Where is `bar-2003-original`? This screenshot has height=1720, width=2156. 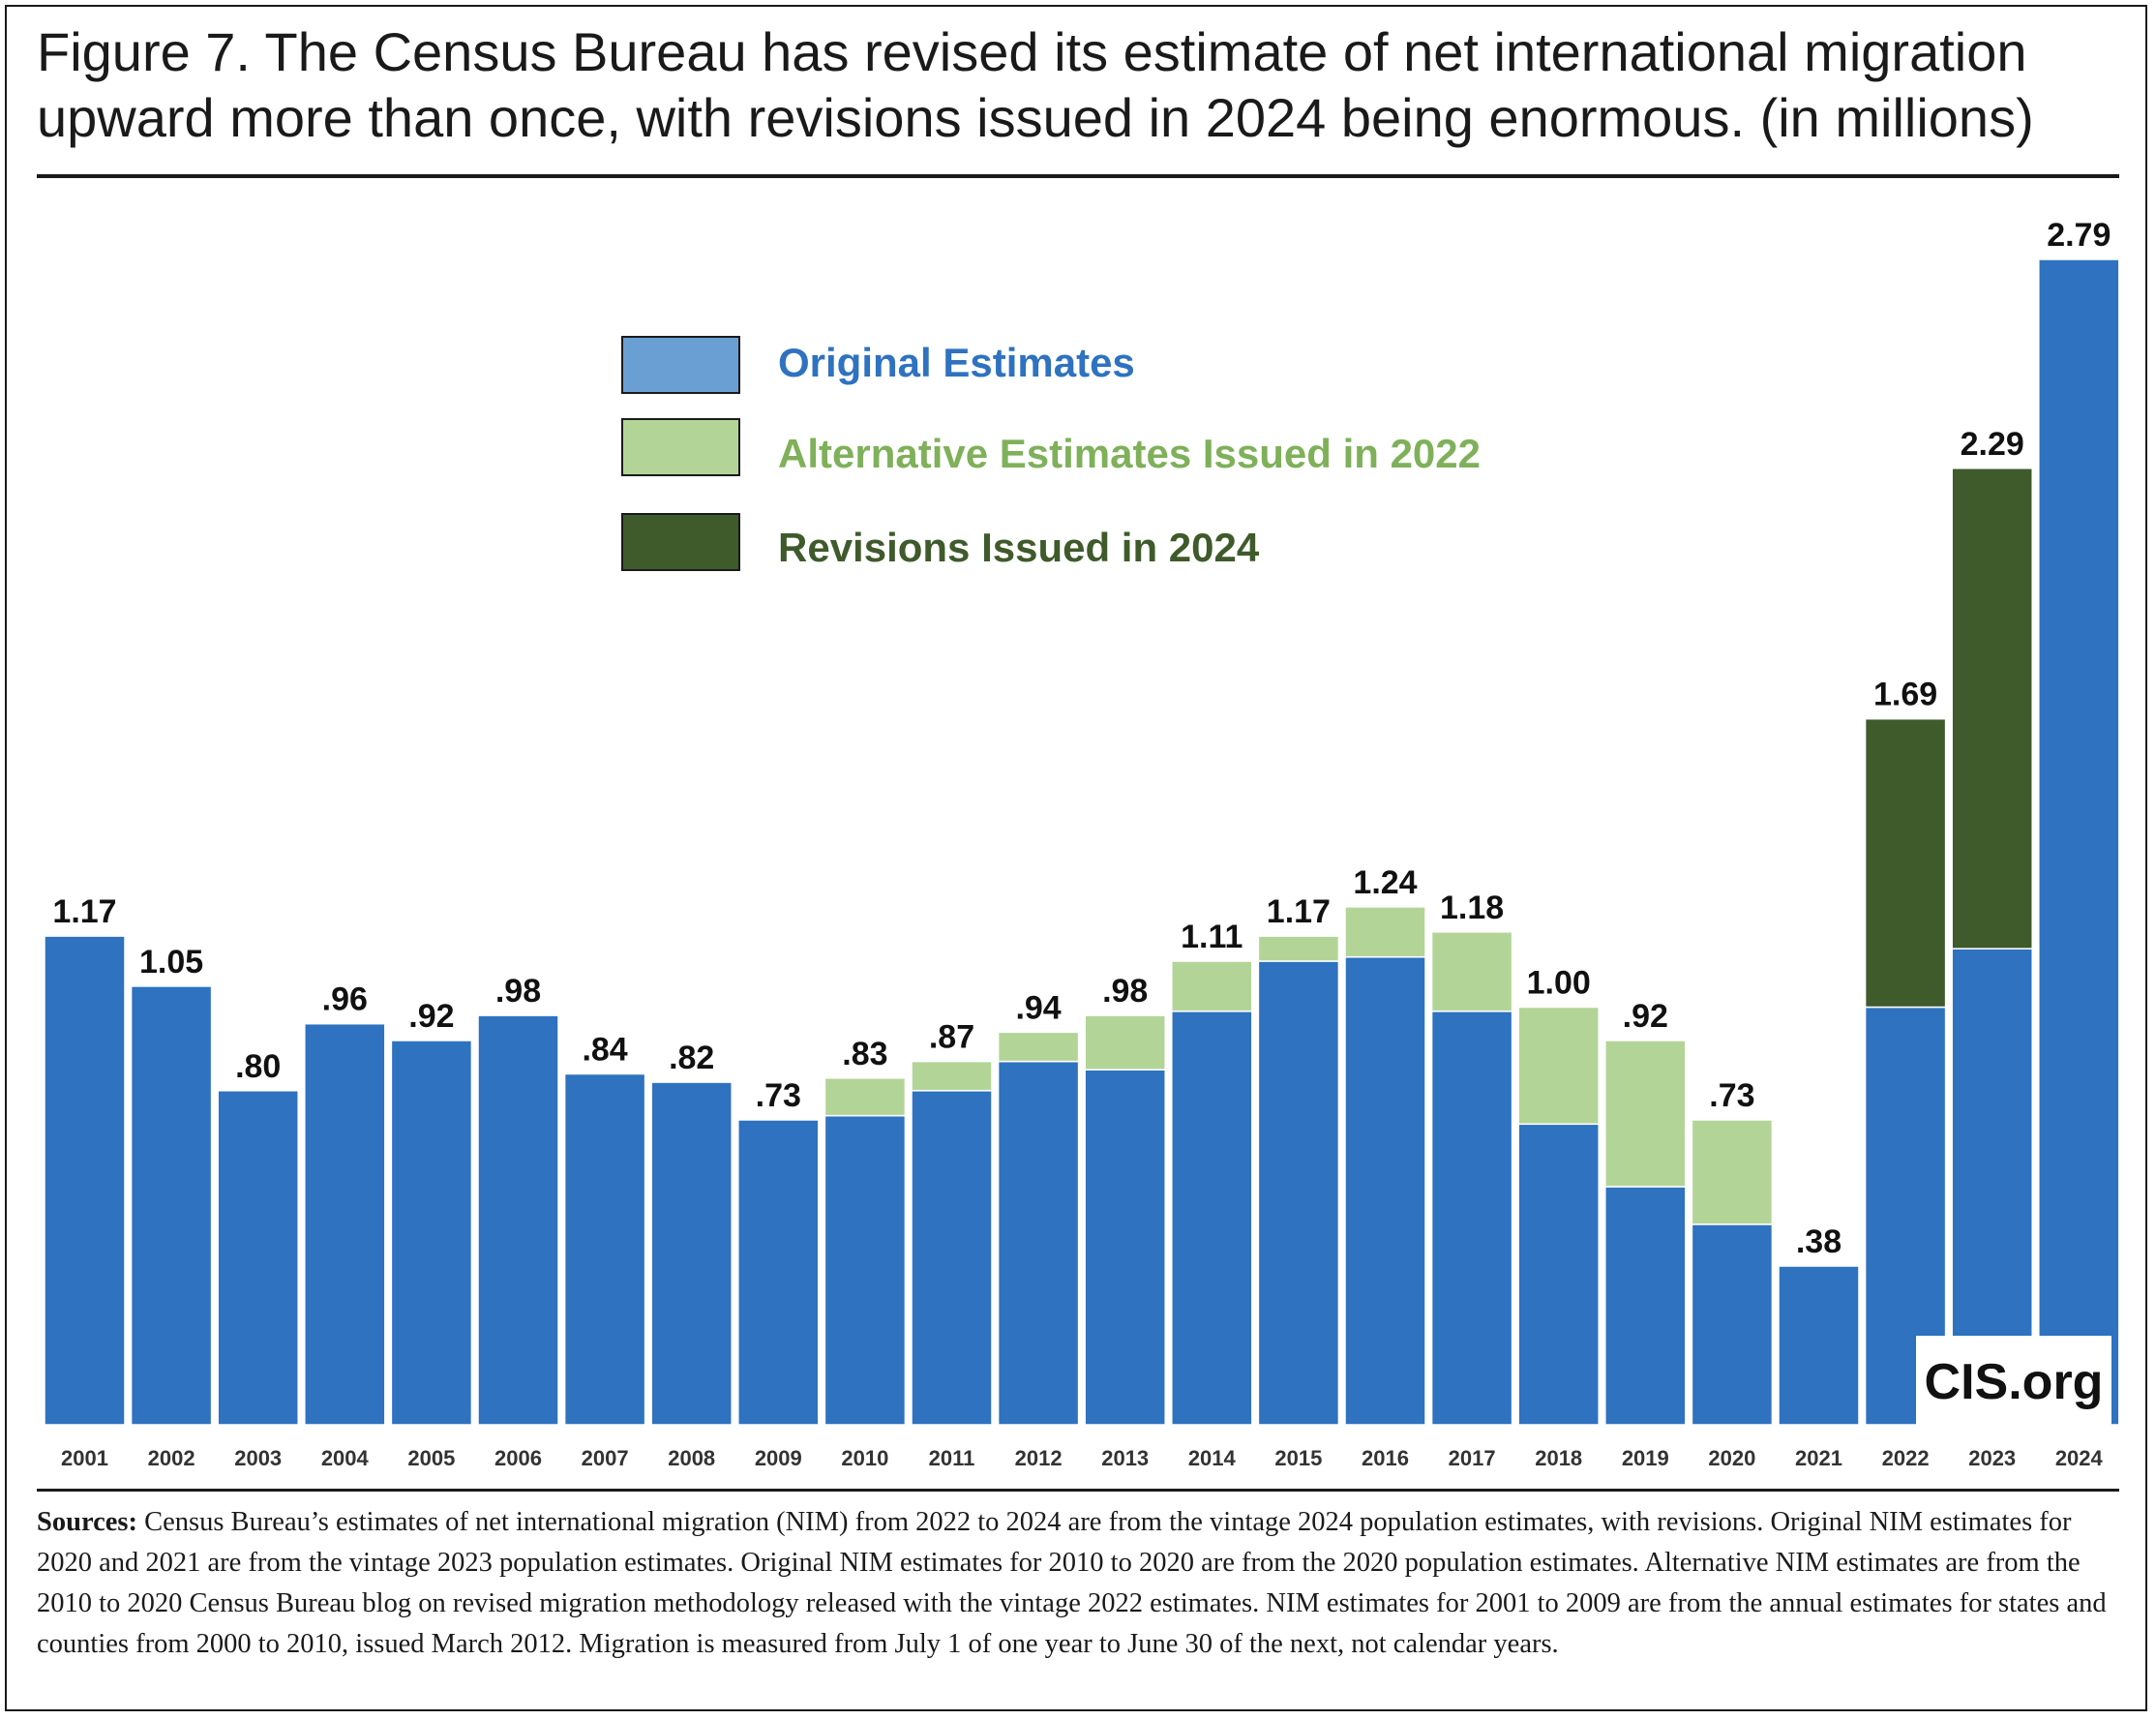 bar-2003-original is located at coordinates (258, 1258).